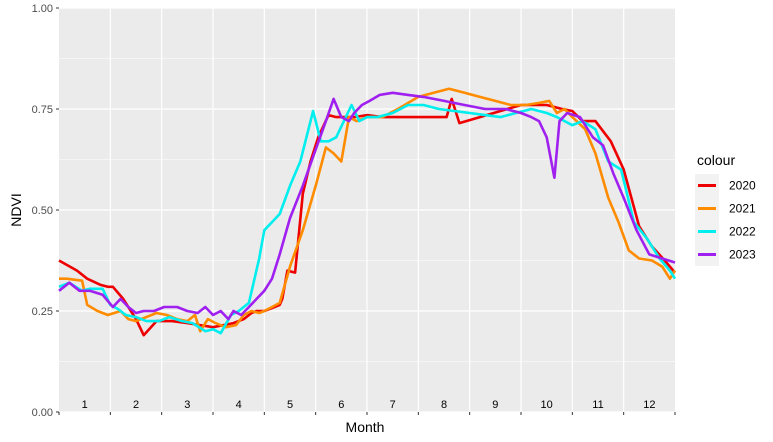 This screenshot has height=442, width=773. I want to click on month-label: 8, so click(444, 405).